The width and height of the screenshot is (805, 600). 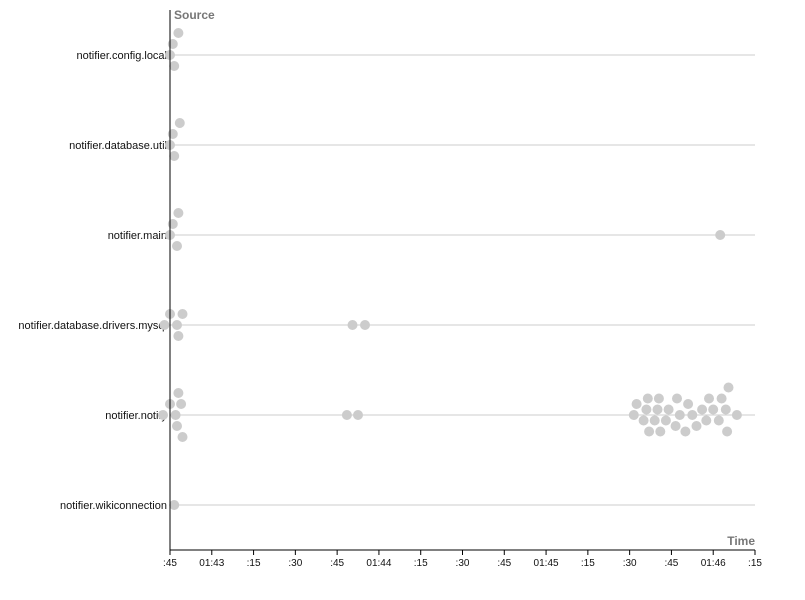 What do you see at coordinates (113, 506) in the screenshot?
I see `row-label: notifier.wikiconnection` at bounding box center [113, 506].